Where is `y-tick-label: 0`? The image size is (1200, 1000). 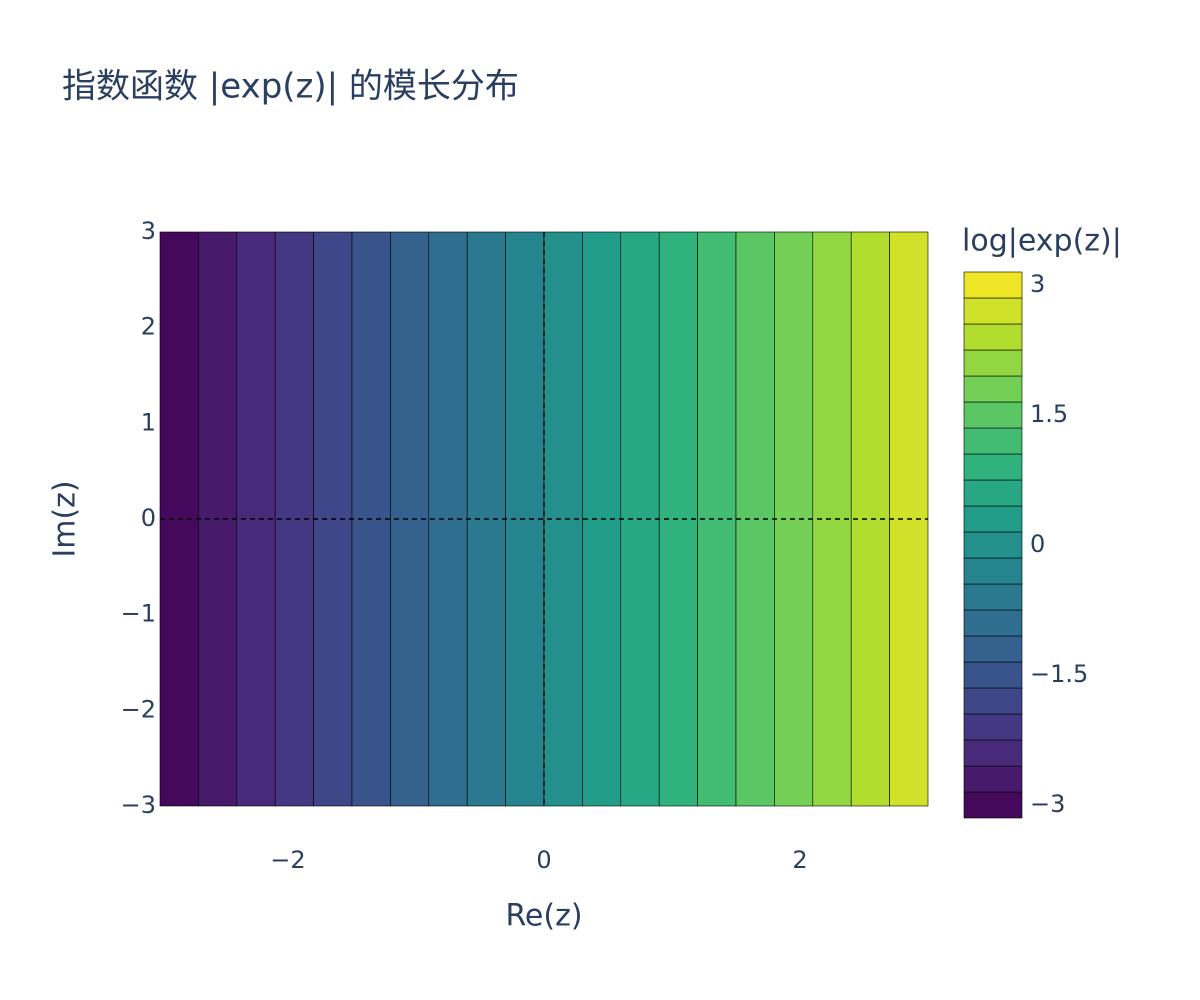 y-tick-label: 0 is located at coordinates (148, 518).